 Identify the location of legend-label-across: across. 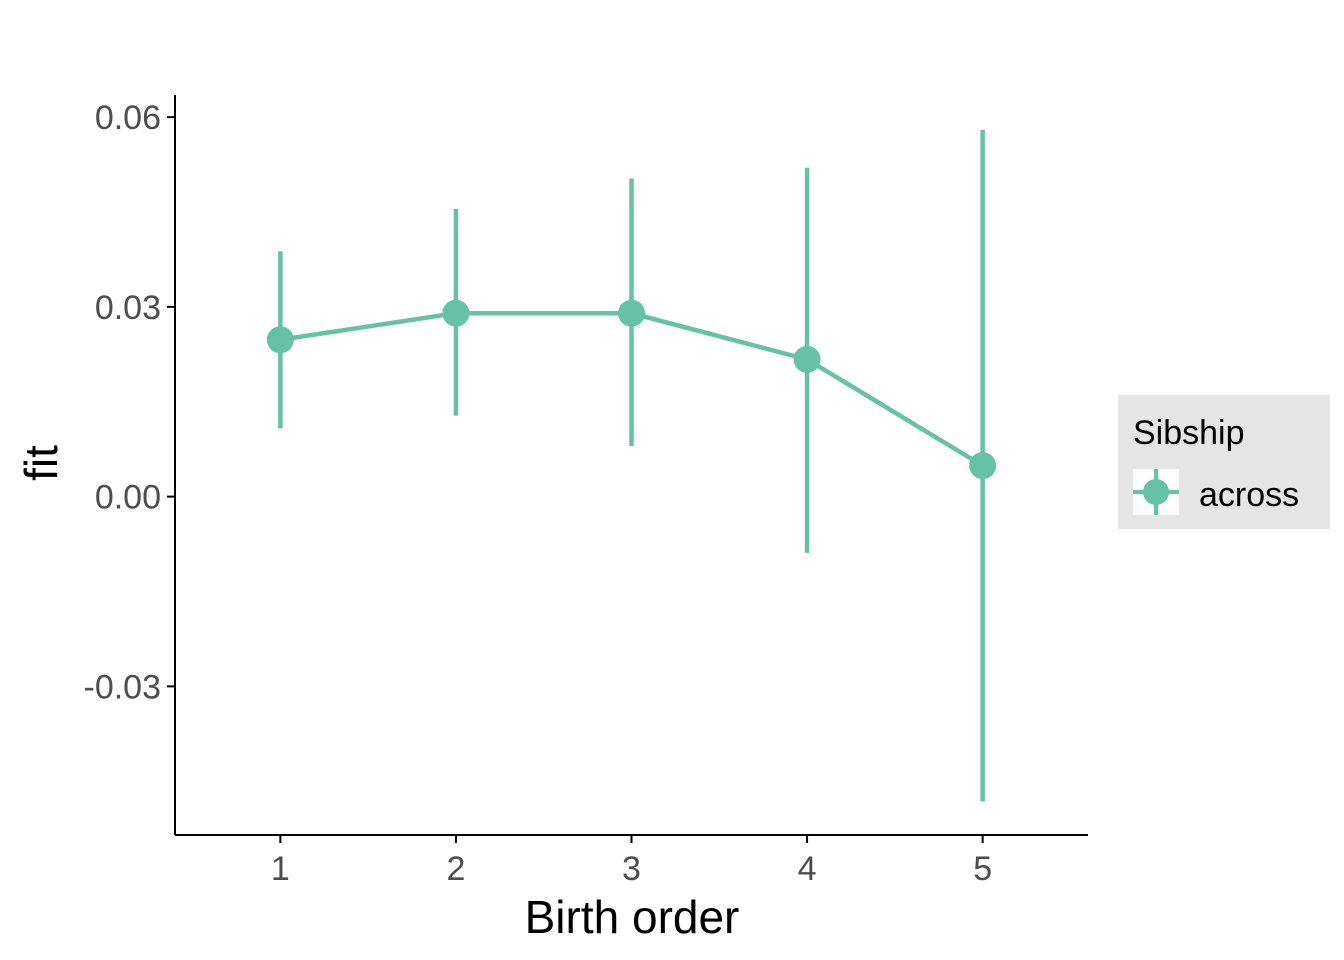
(1249, 495).